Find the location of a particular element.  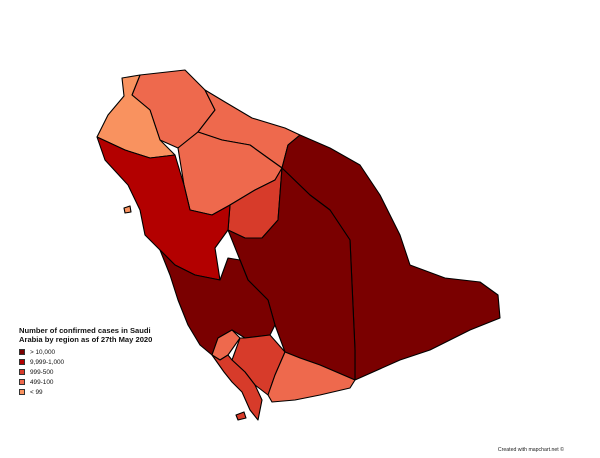

legend-label: > 10,000 is located at coordinates (43, 352).